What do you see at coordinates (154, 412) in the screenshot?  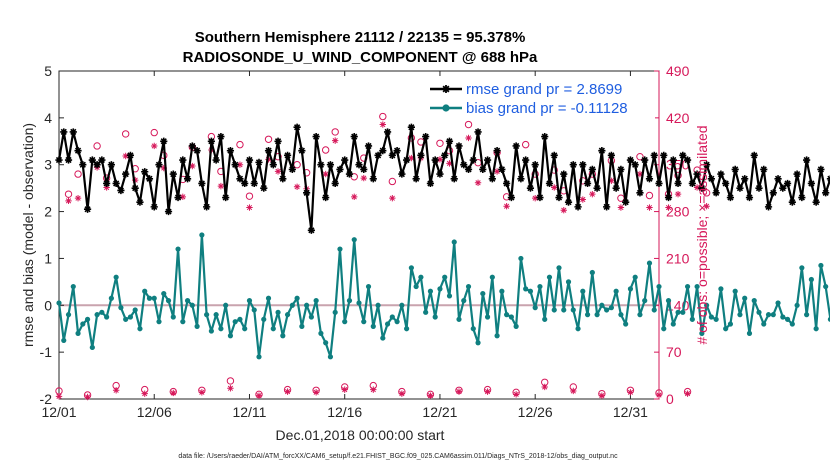 I see `x-tick-label: 12/06` at bounding box center [154, 412].